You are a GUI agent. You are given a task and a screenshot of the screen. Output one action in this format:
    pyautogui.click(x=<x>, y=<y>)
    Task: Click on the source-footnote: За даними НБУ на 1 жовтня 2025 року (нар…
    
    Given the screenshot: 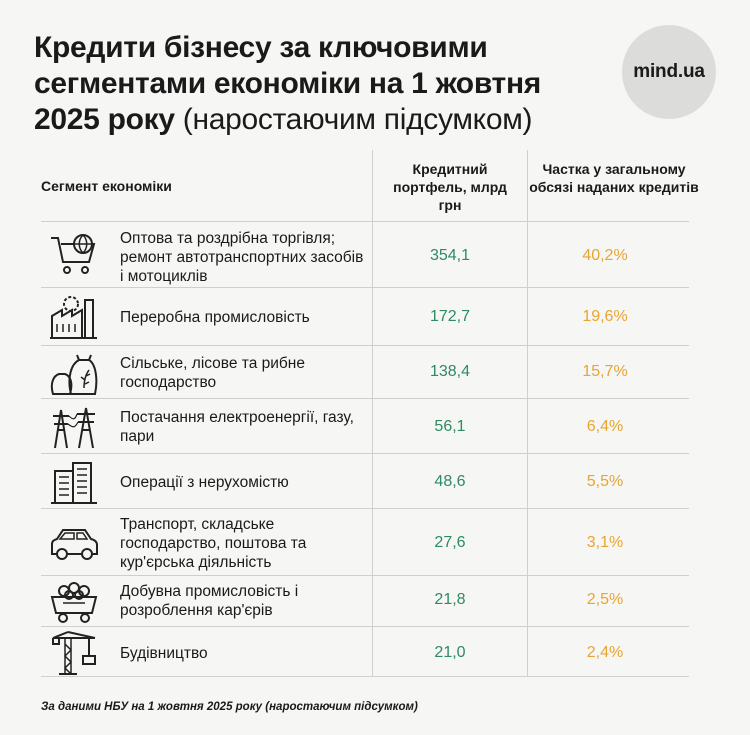 What is the action you would take?
    pyautogui.click(x=229, y=707)
    